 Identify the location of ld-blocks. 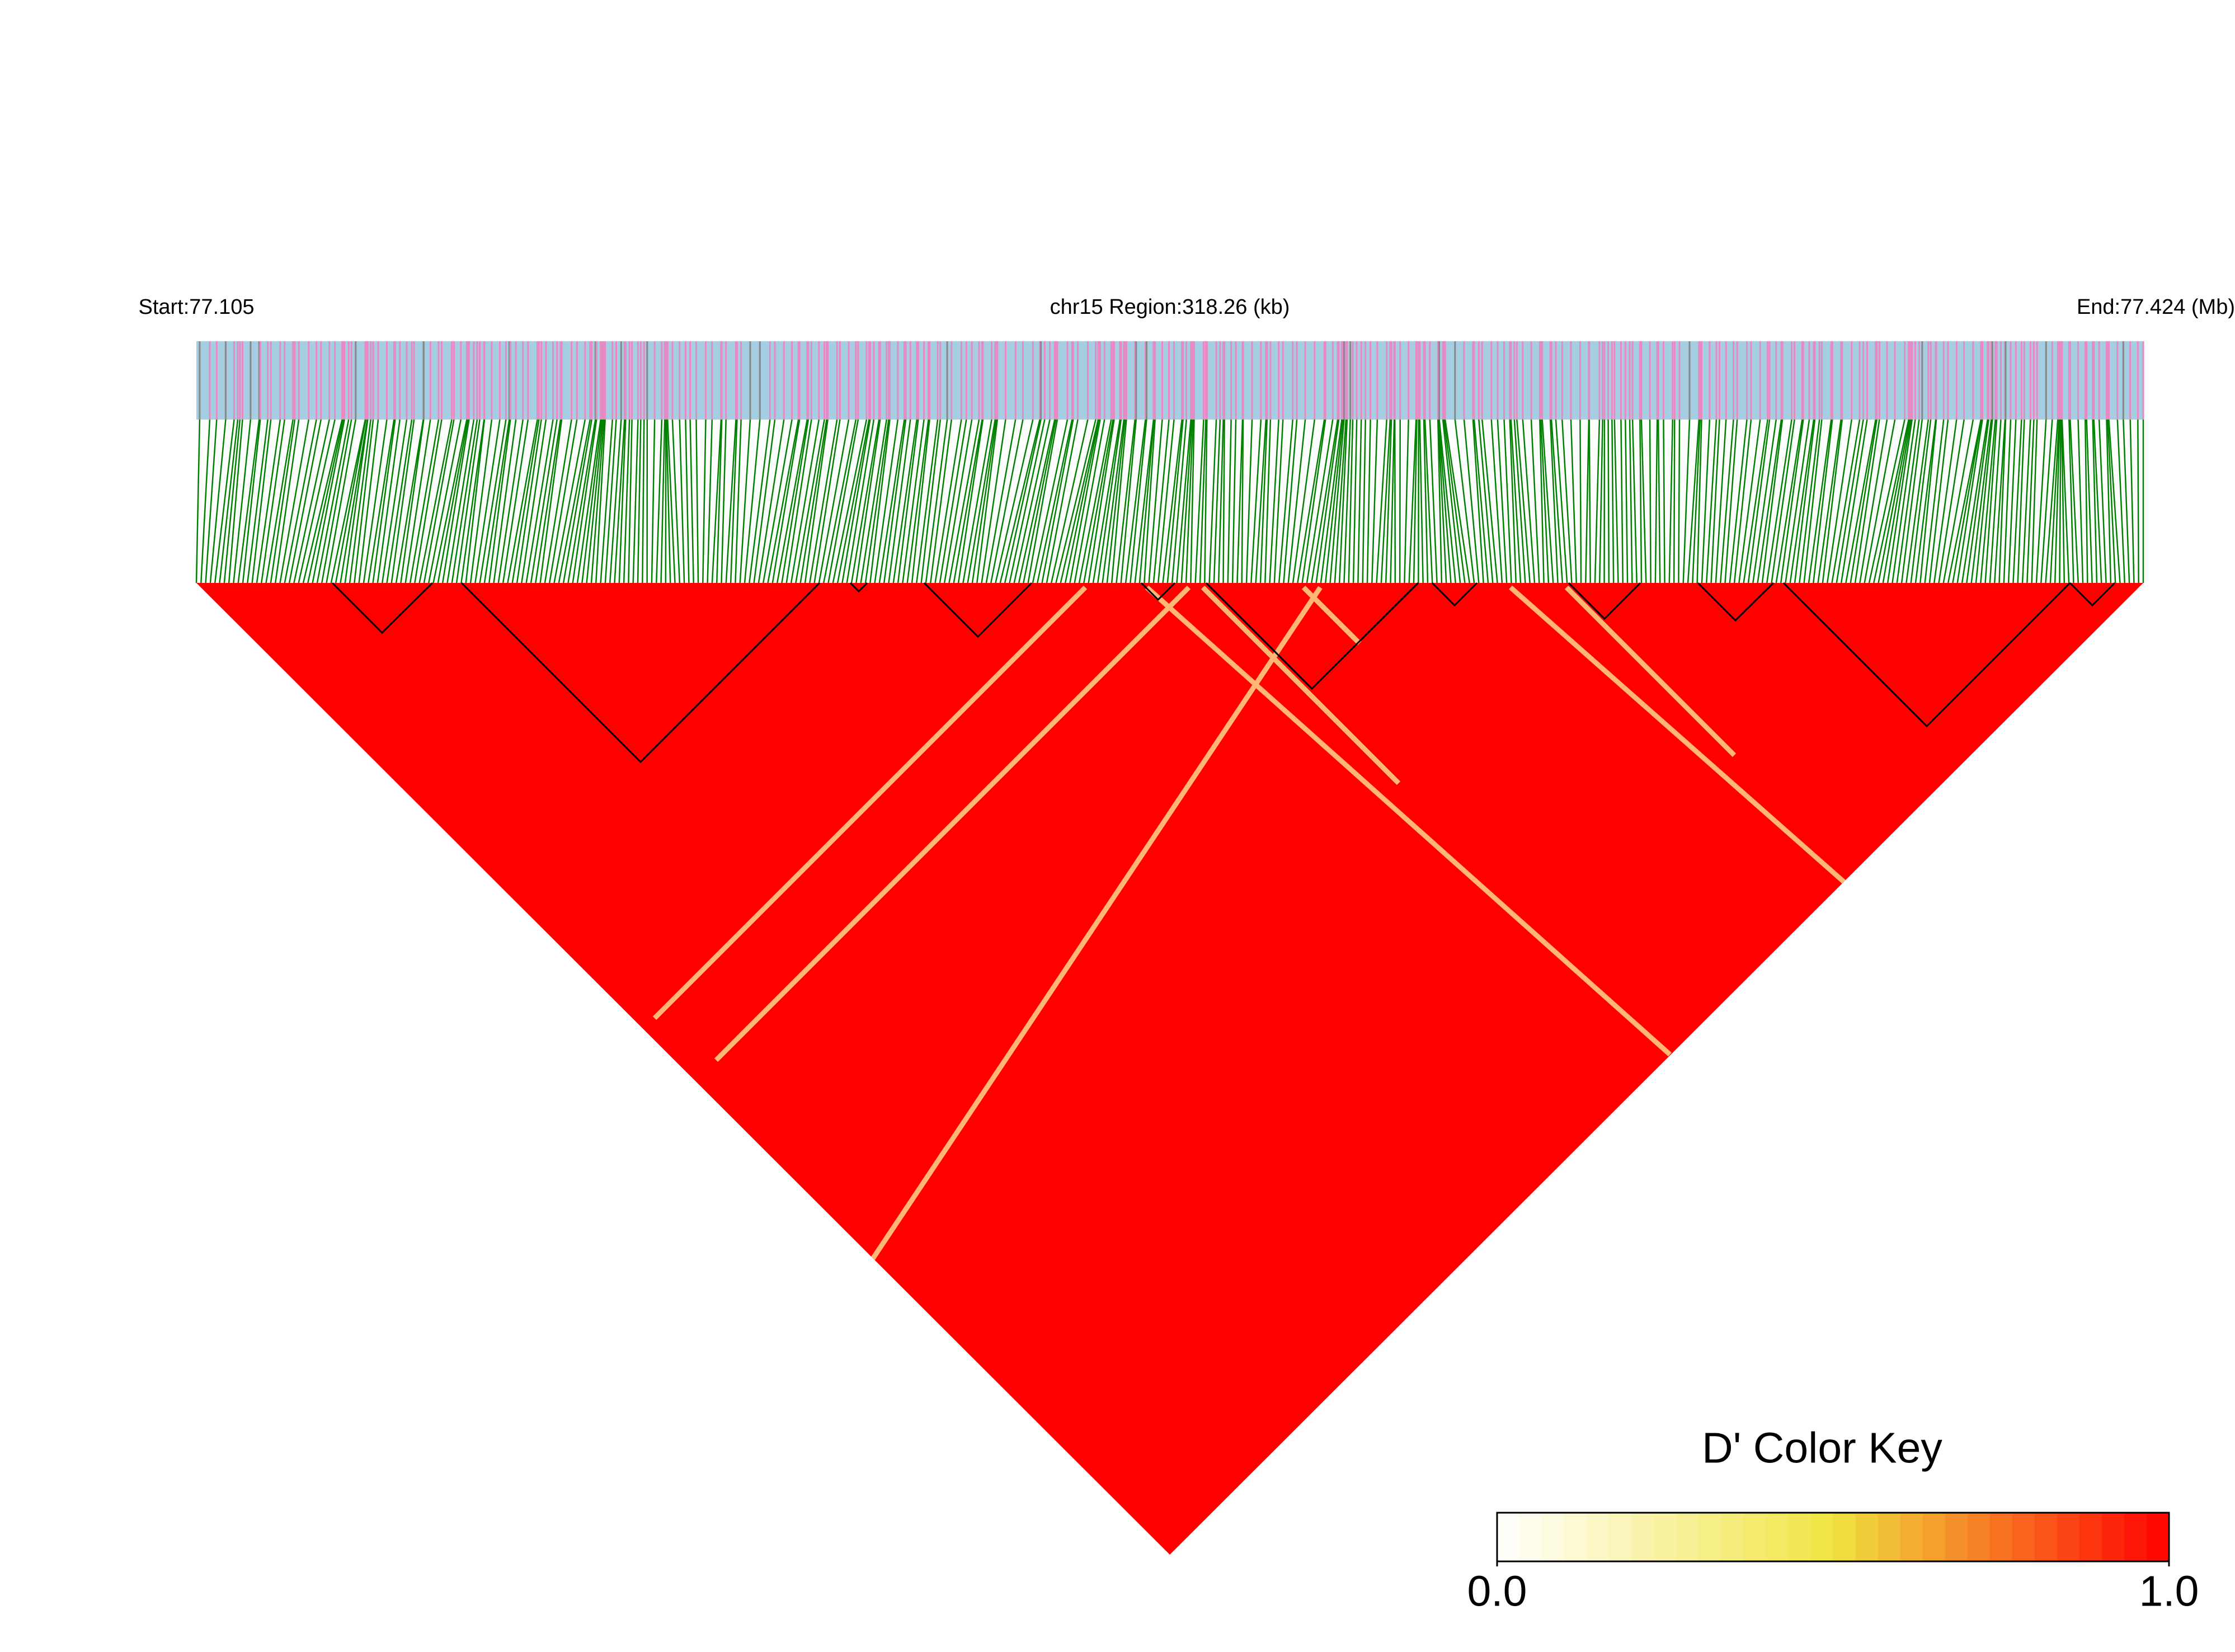
(1223, 673).